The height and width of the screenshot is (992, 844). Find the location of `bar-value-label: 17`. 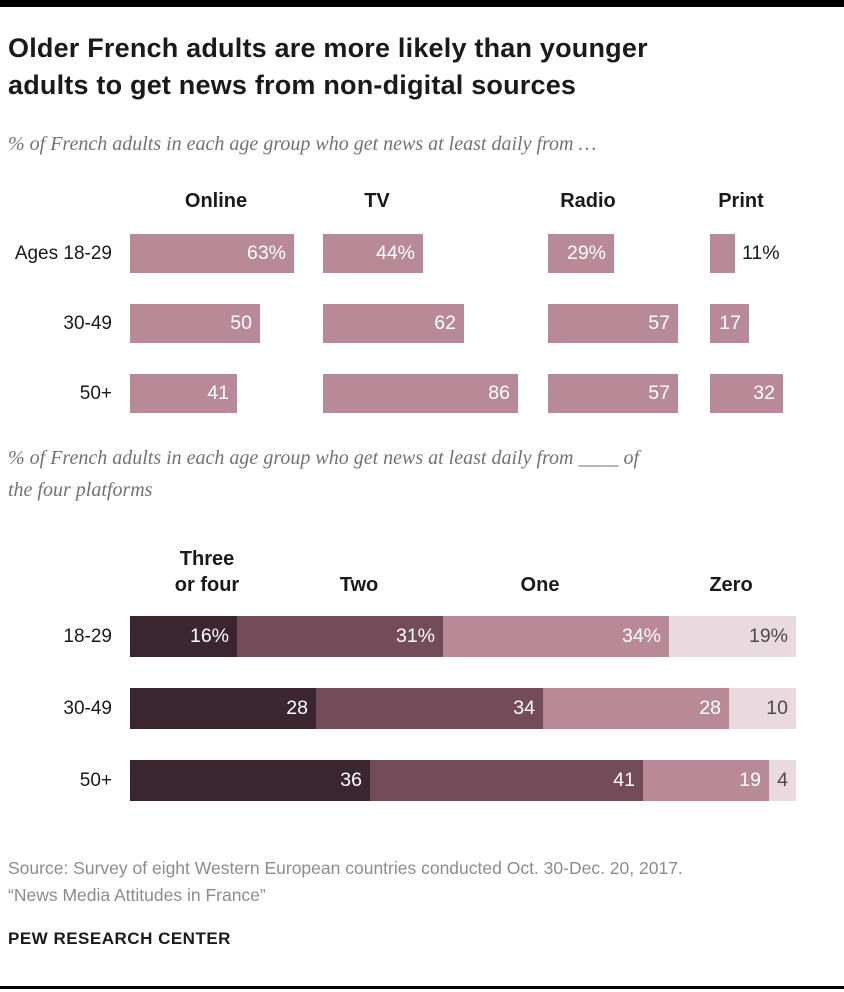

bar-value-label: 17 is located at coordinates (730, 323).